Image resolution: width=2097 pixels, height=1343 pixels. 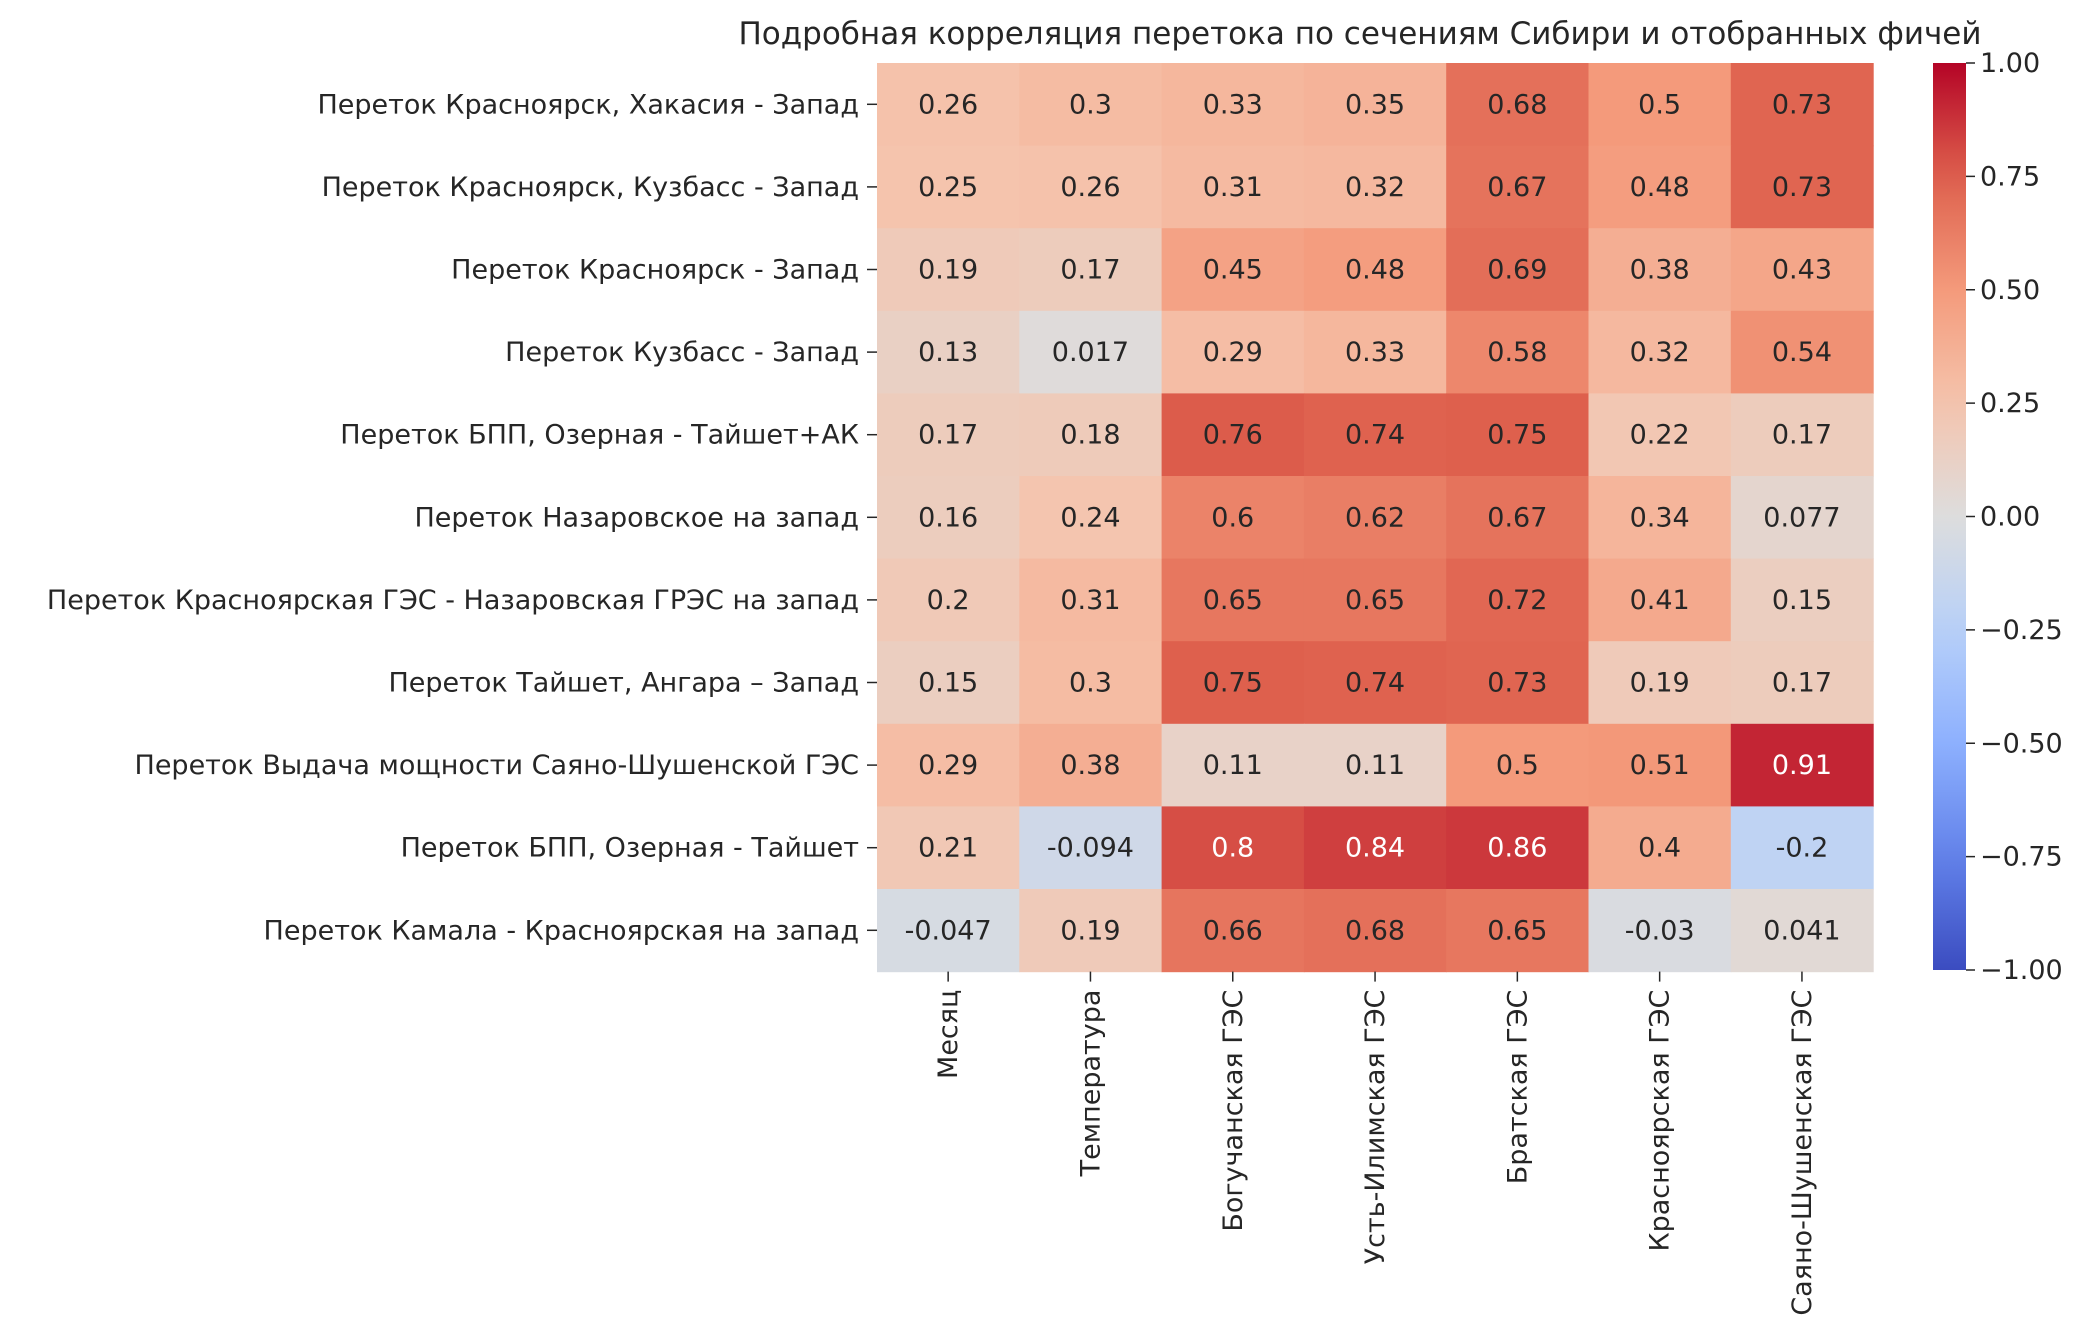 What do you see at coordinates (948, 352) in the screenshot?
I see `cell-value-label: 0.13` at bounding box center [948, 352].